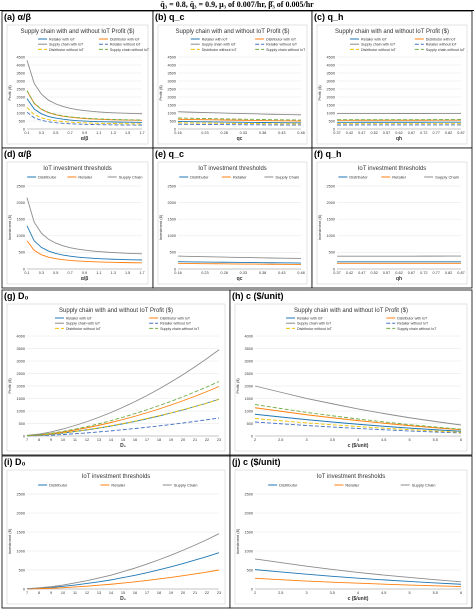 This screenshot has width=474, height=610. I want to click on x-tick-label: 4.5, so click(383, 593).